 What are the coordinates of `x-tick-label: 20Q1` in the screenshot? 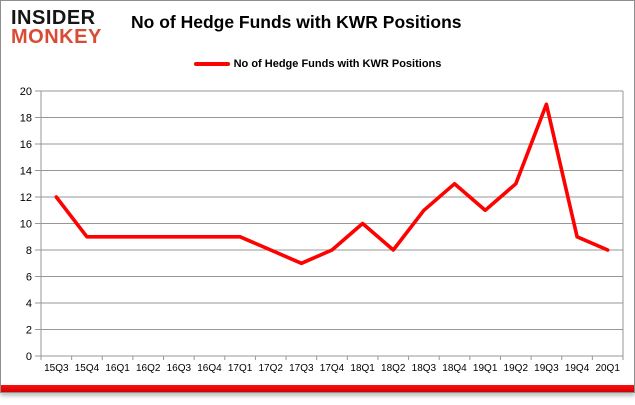 It's located at (607, 368).